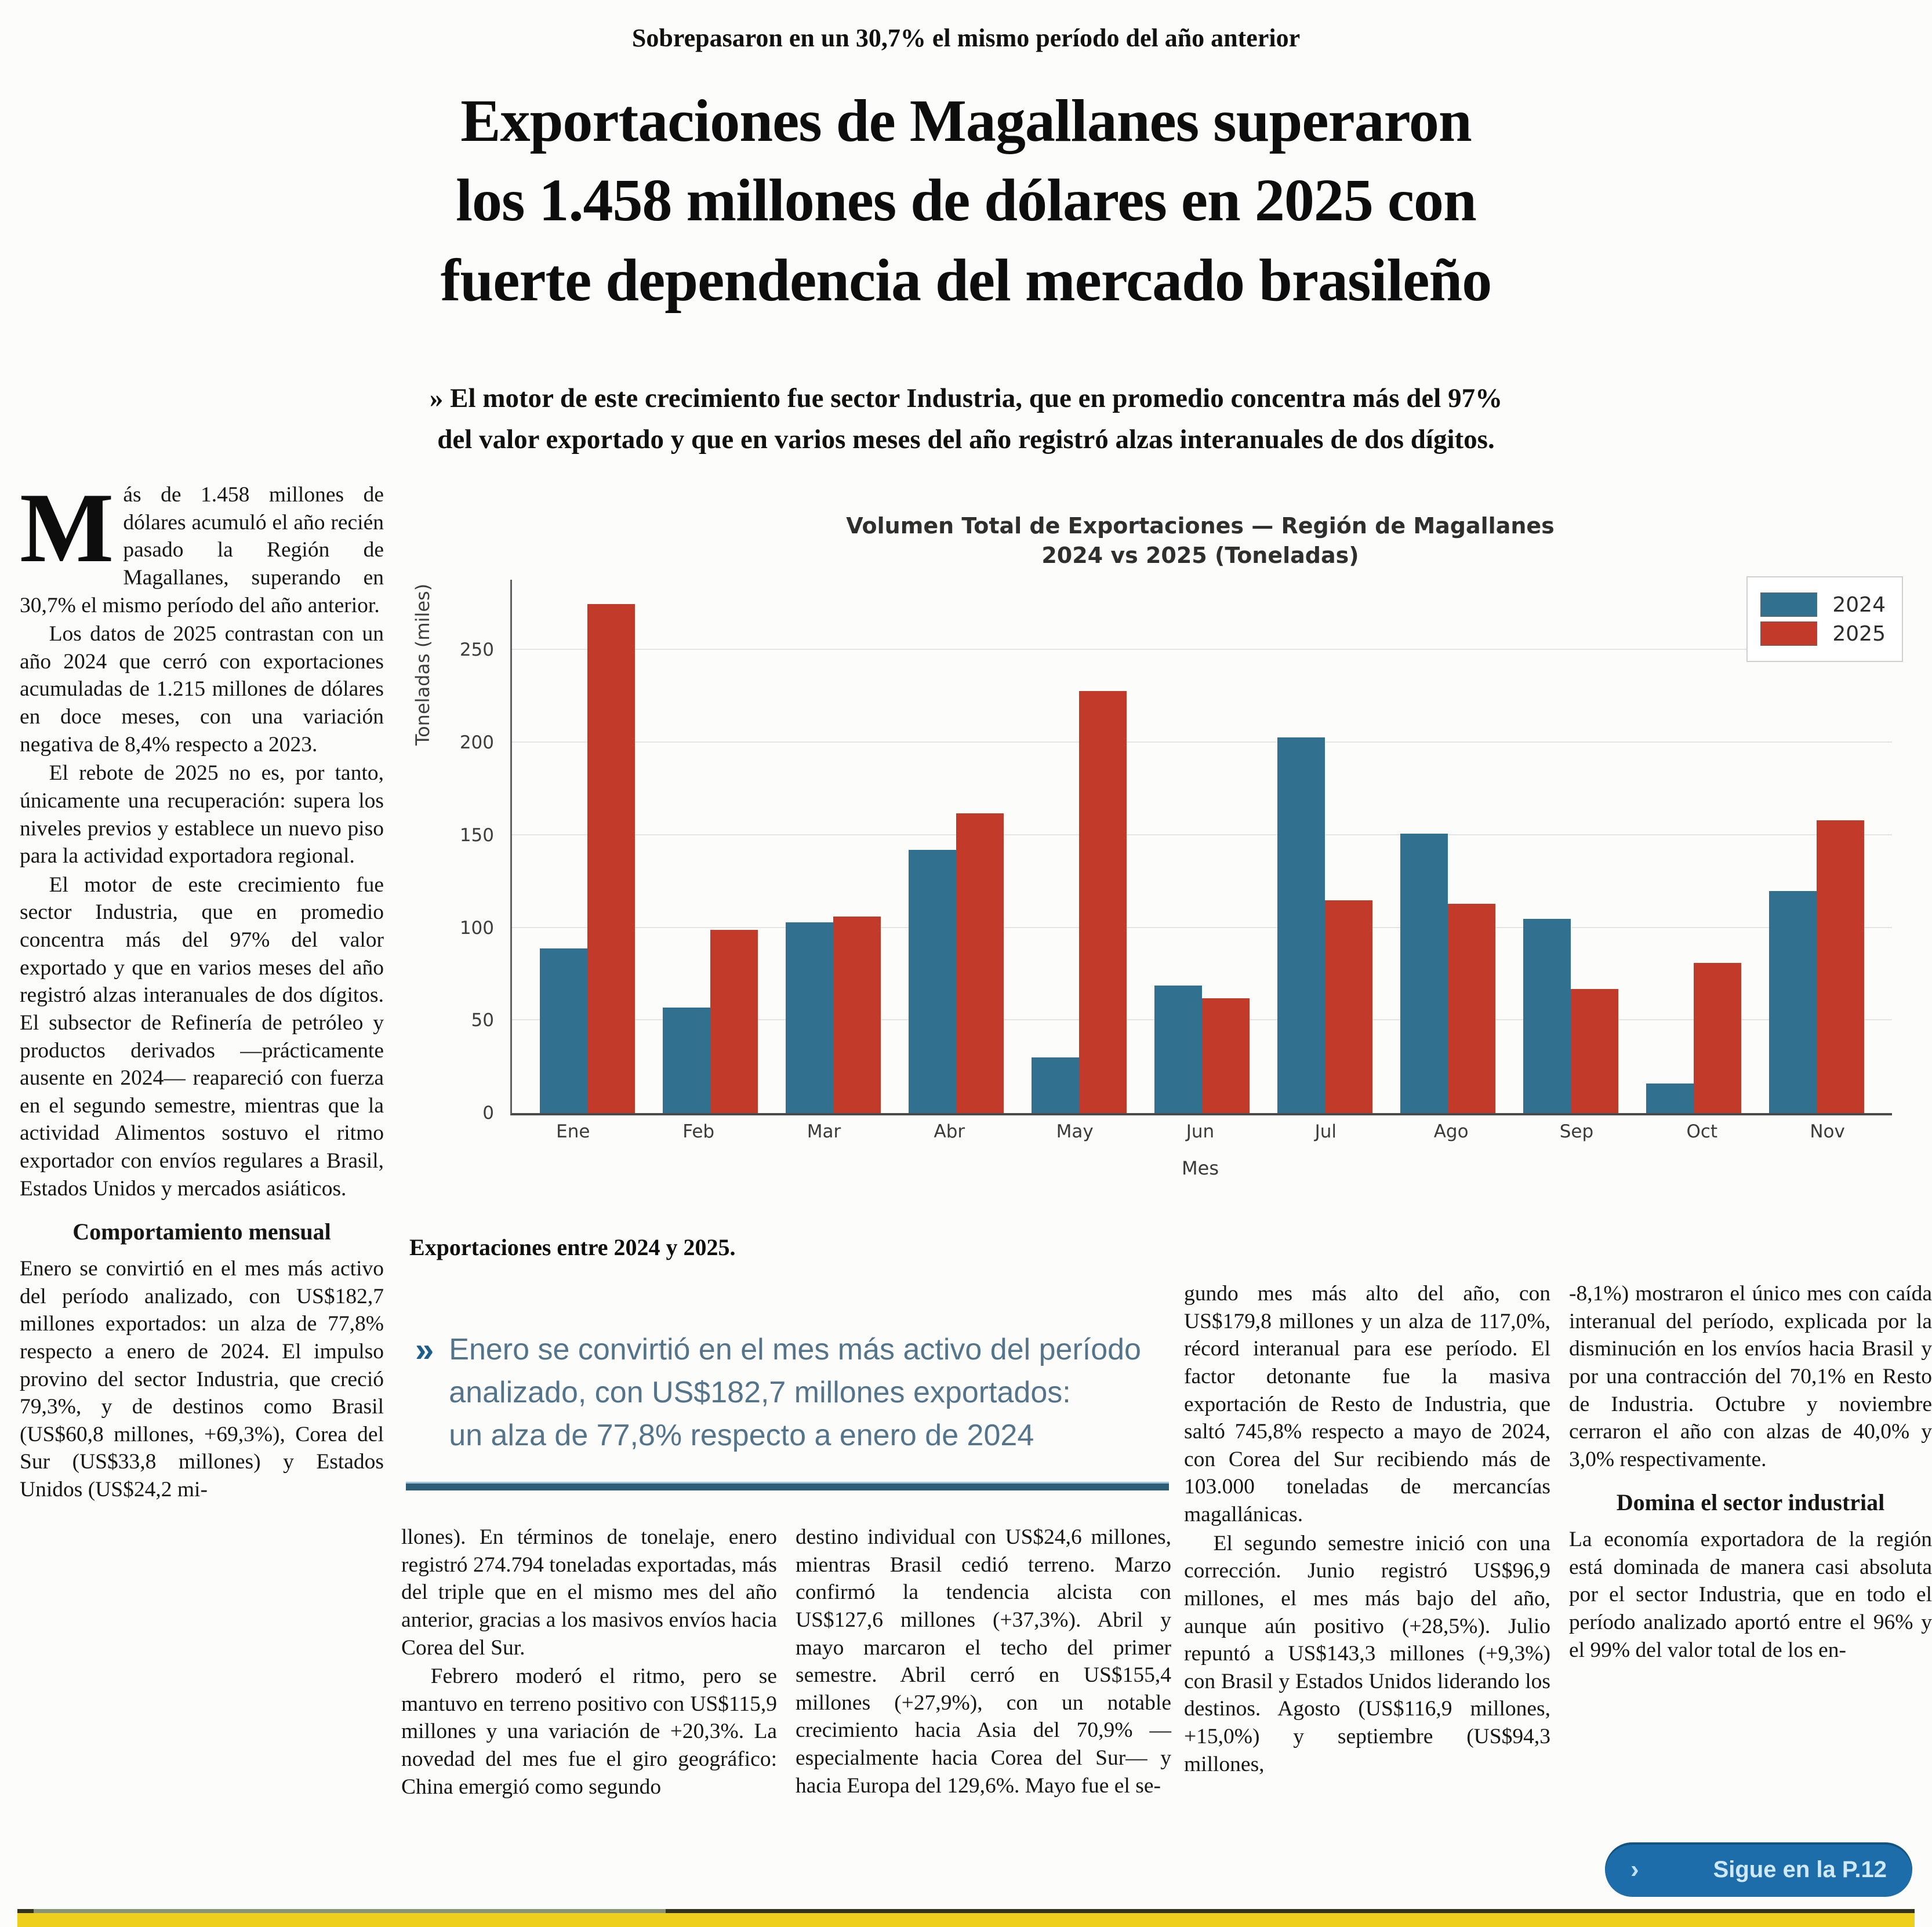 The image size is (1932, 1927). What do you see at coordinates (1326, 1131) in the screenshot?
I see `x-tick: Jul` at bounding box center [1326, 1131].